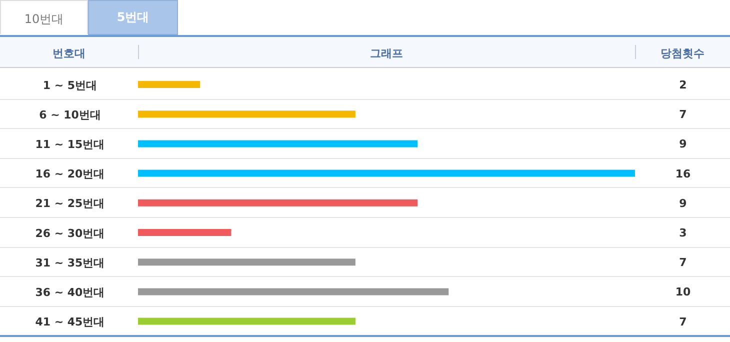 Image resolution: width=730 pixels, height=342 pixels. Describe the element at coordinates (70, 203) in the screenshot. I see `y-tick-label: 21 ~ 25번대` at that location.